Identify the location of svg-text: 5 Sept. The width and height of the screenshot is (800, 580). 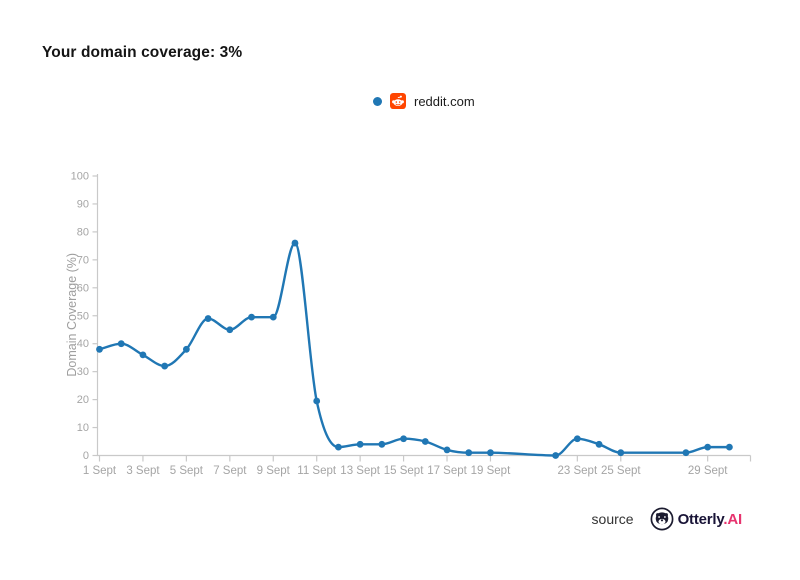
(187, 471).